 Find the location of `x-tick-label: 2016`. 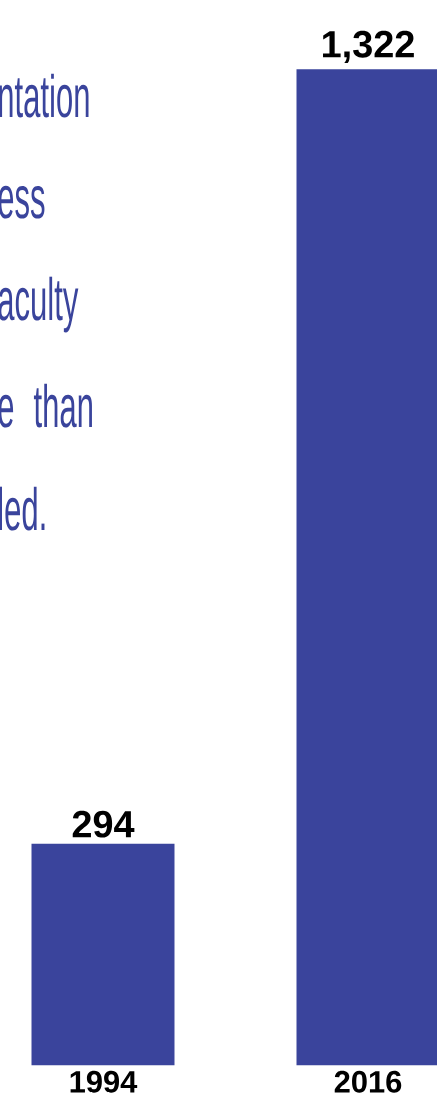

x-tick-label: 2016 is located at coordinates (368, 1081).